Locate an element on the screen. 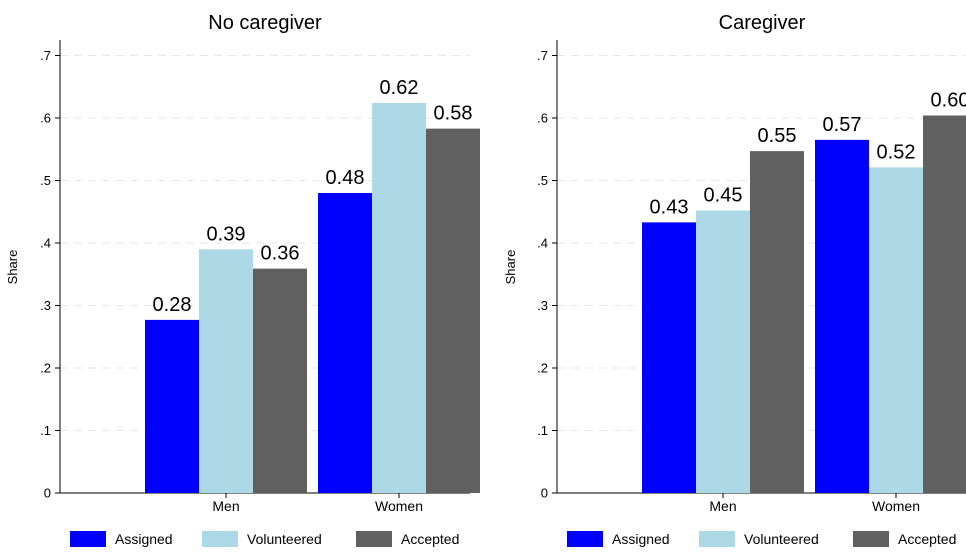 The height and width of the screenshot is (554, 966). bar-value-label: 0.28 is located at coordinates (172, 305).